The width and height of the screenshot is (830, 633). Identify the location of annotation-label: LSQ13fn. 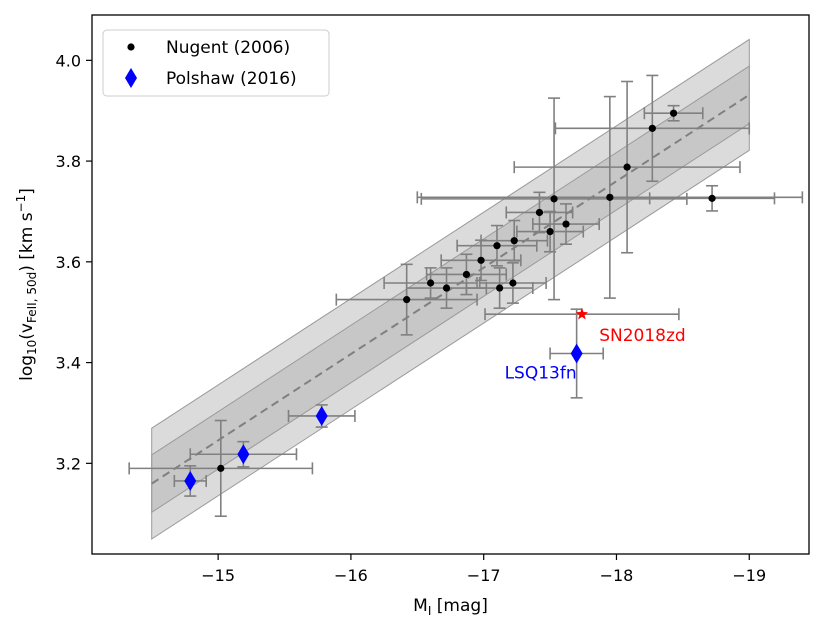
(541, 374).